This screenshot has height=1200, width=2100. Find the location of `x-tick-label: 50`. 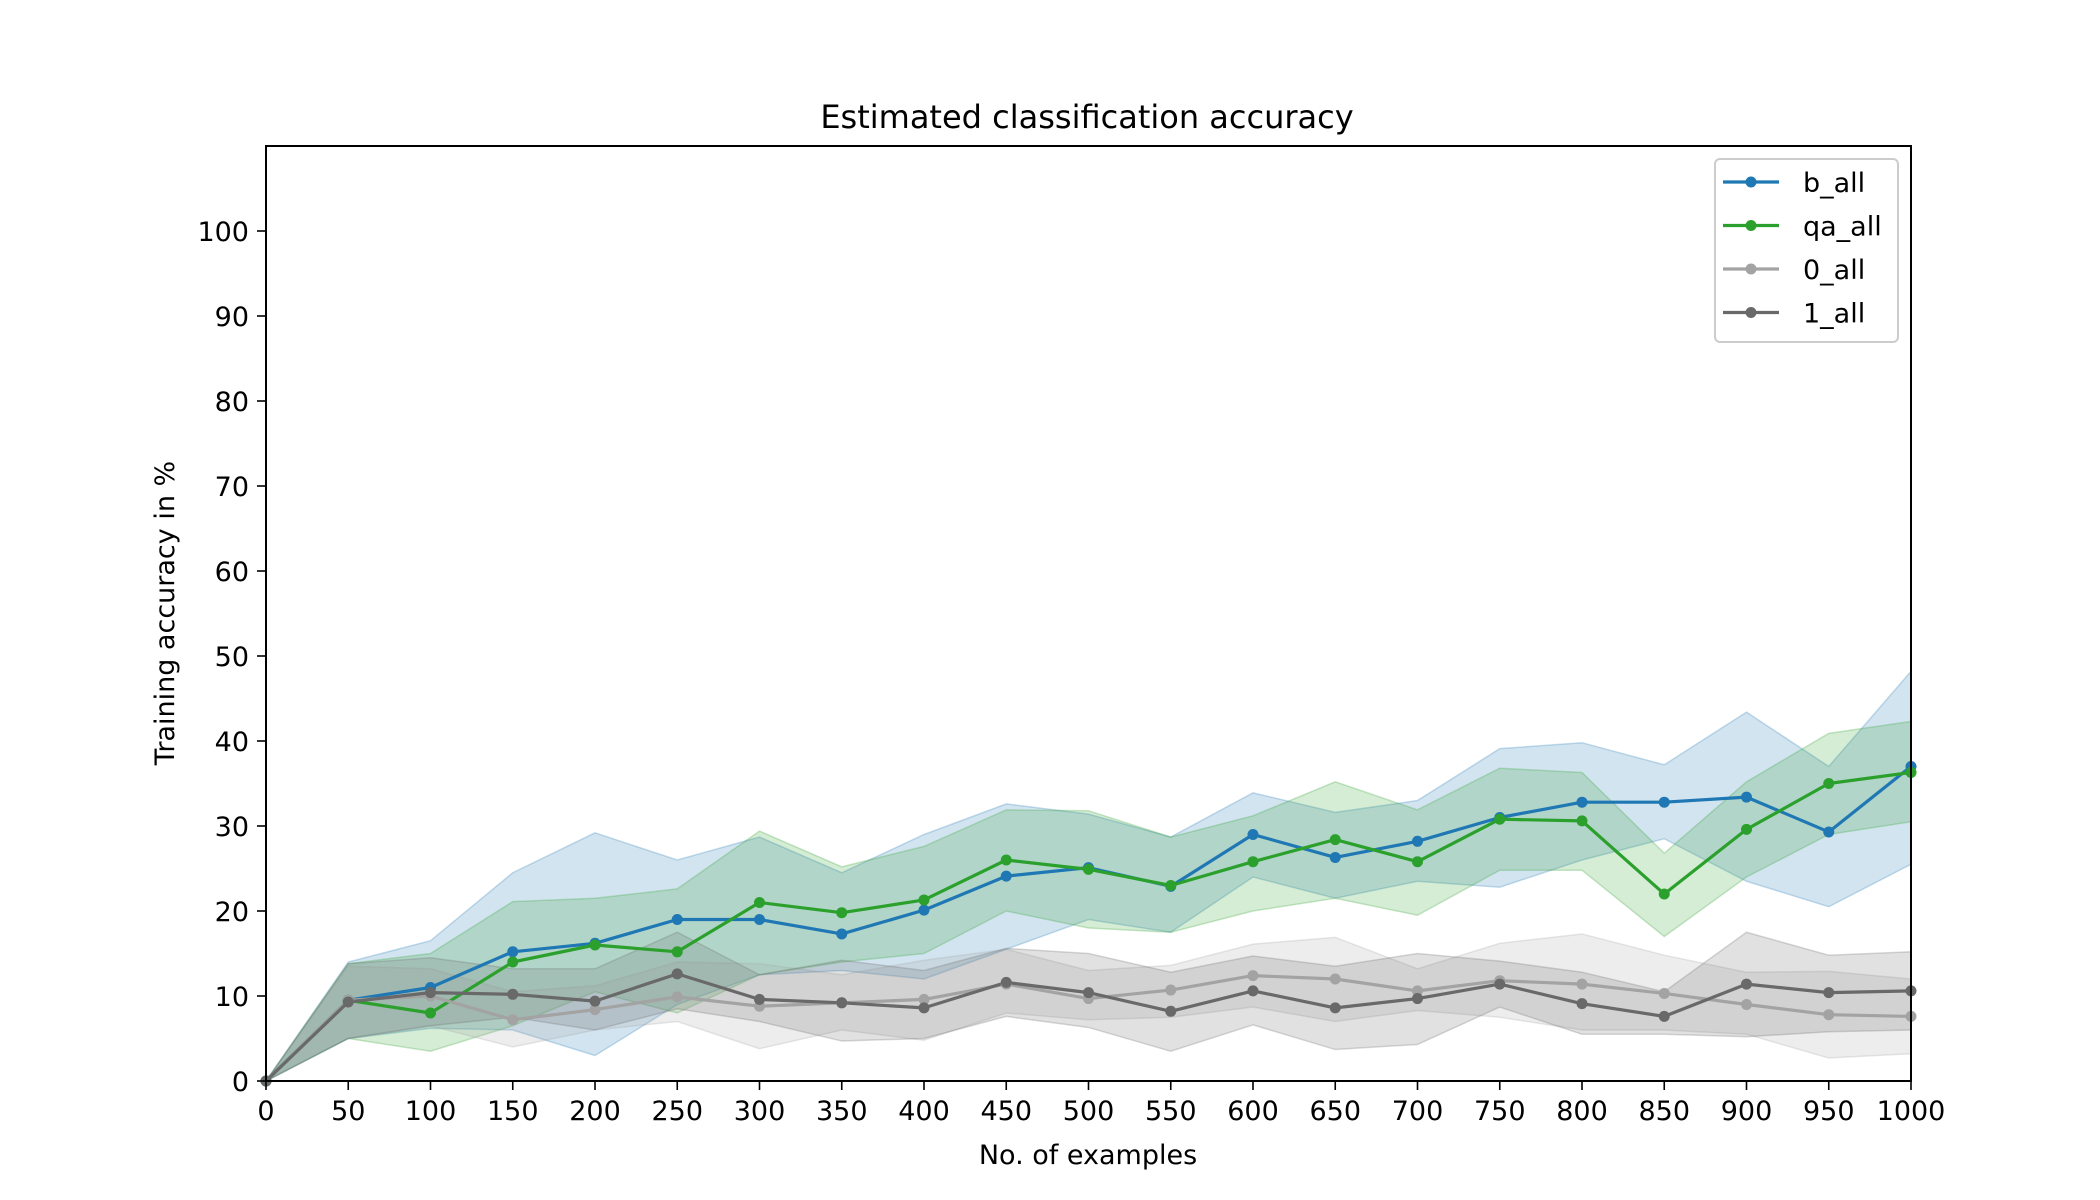

x-tick-label: 50 is located at coordinates (348, 1111).